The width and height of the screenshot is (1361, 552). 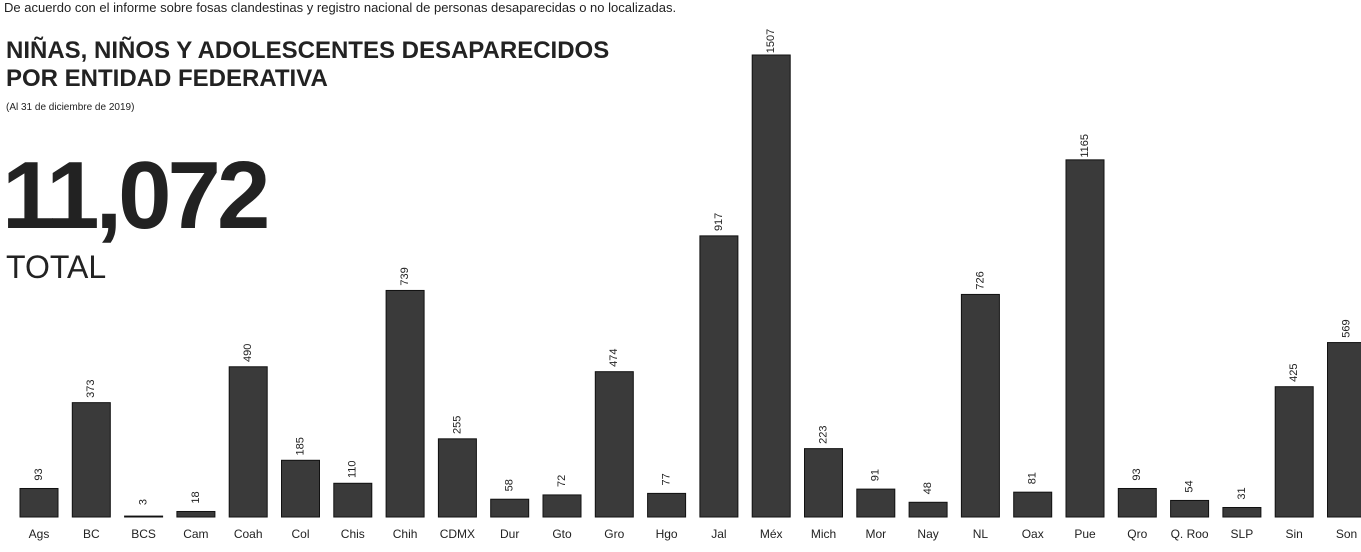 I want to click on x-tick-label: Mor, so click(x=875, y=534).